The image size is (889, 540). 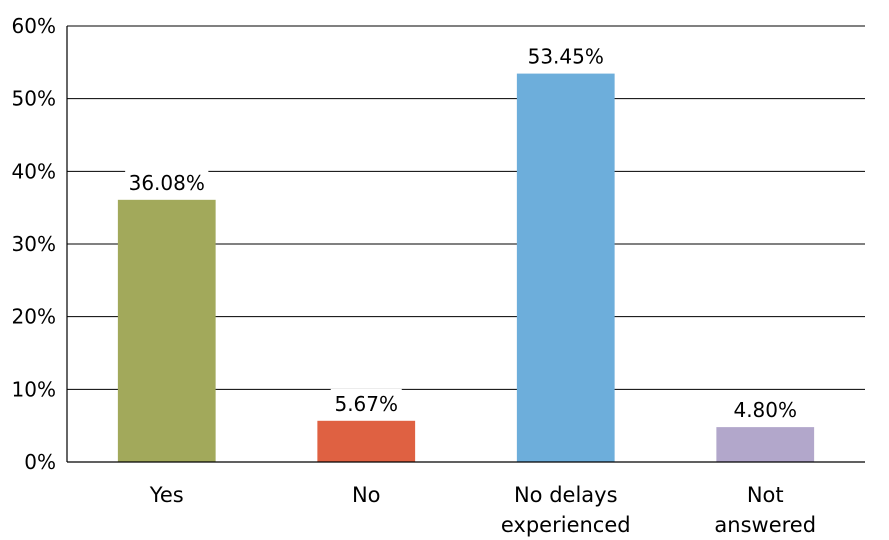 What do you see at coordinates (765, 510) in the screenshot?
I see `x-category-label: Not answered` at bounding box center [765, 510].